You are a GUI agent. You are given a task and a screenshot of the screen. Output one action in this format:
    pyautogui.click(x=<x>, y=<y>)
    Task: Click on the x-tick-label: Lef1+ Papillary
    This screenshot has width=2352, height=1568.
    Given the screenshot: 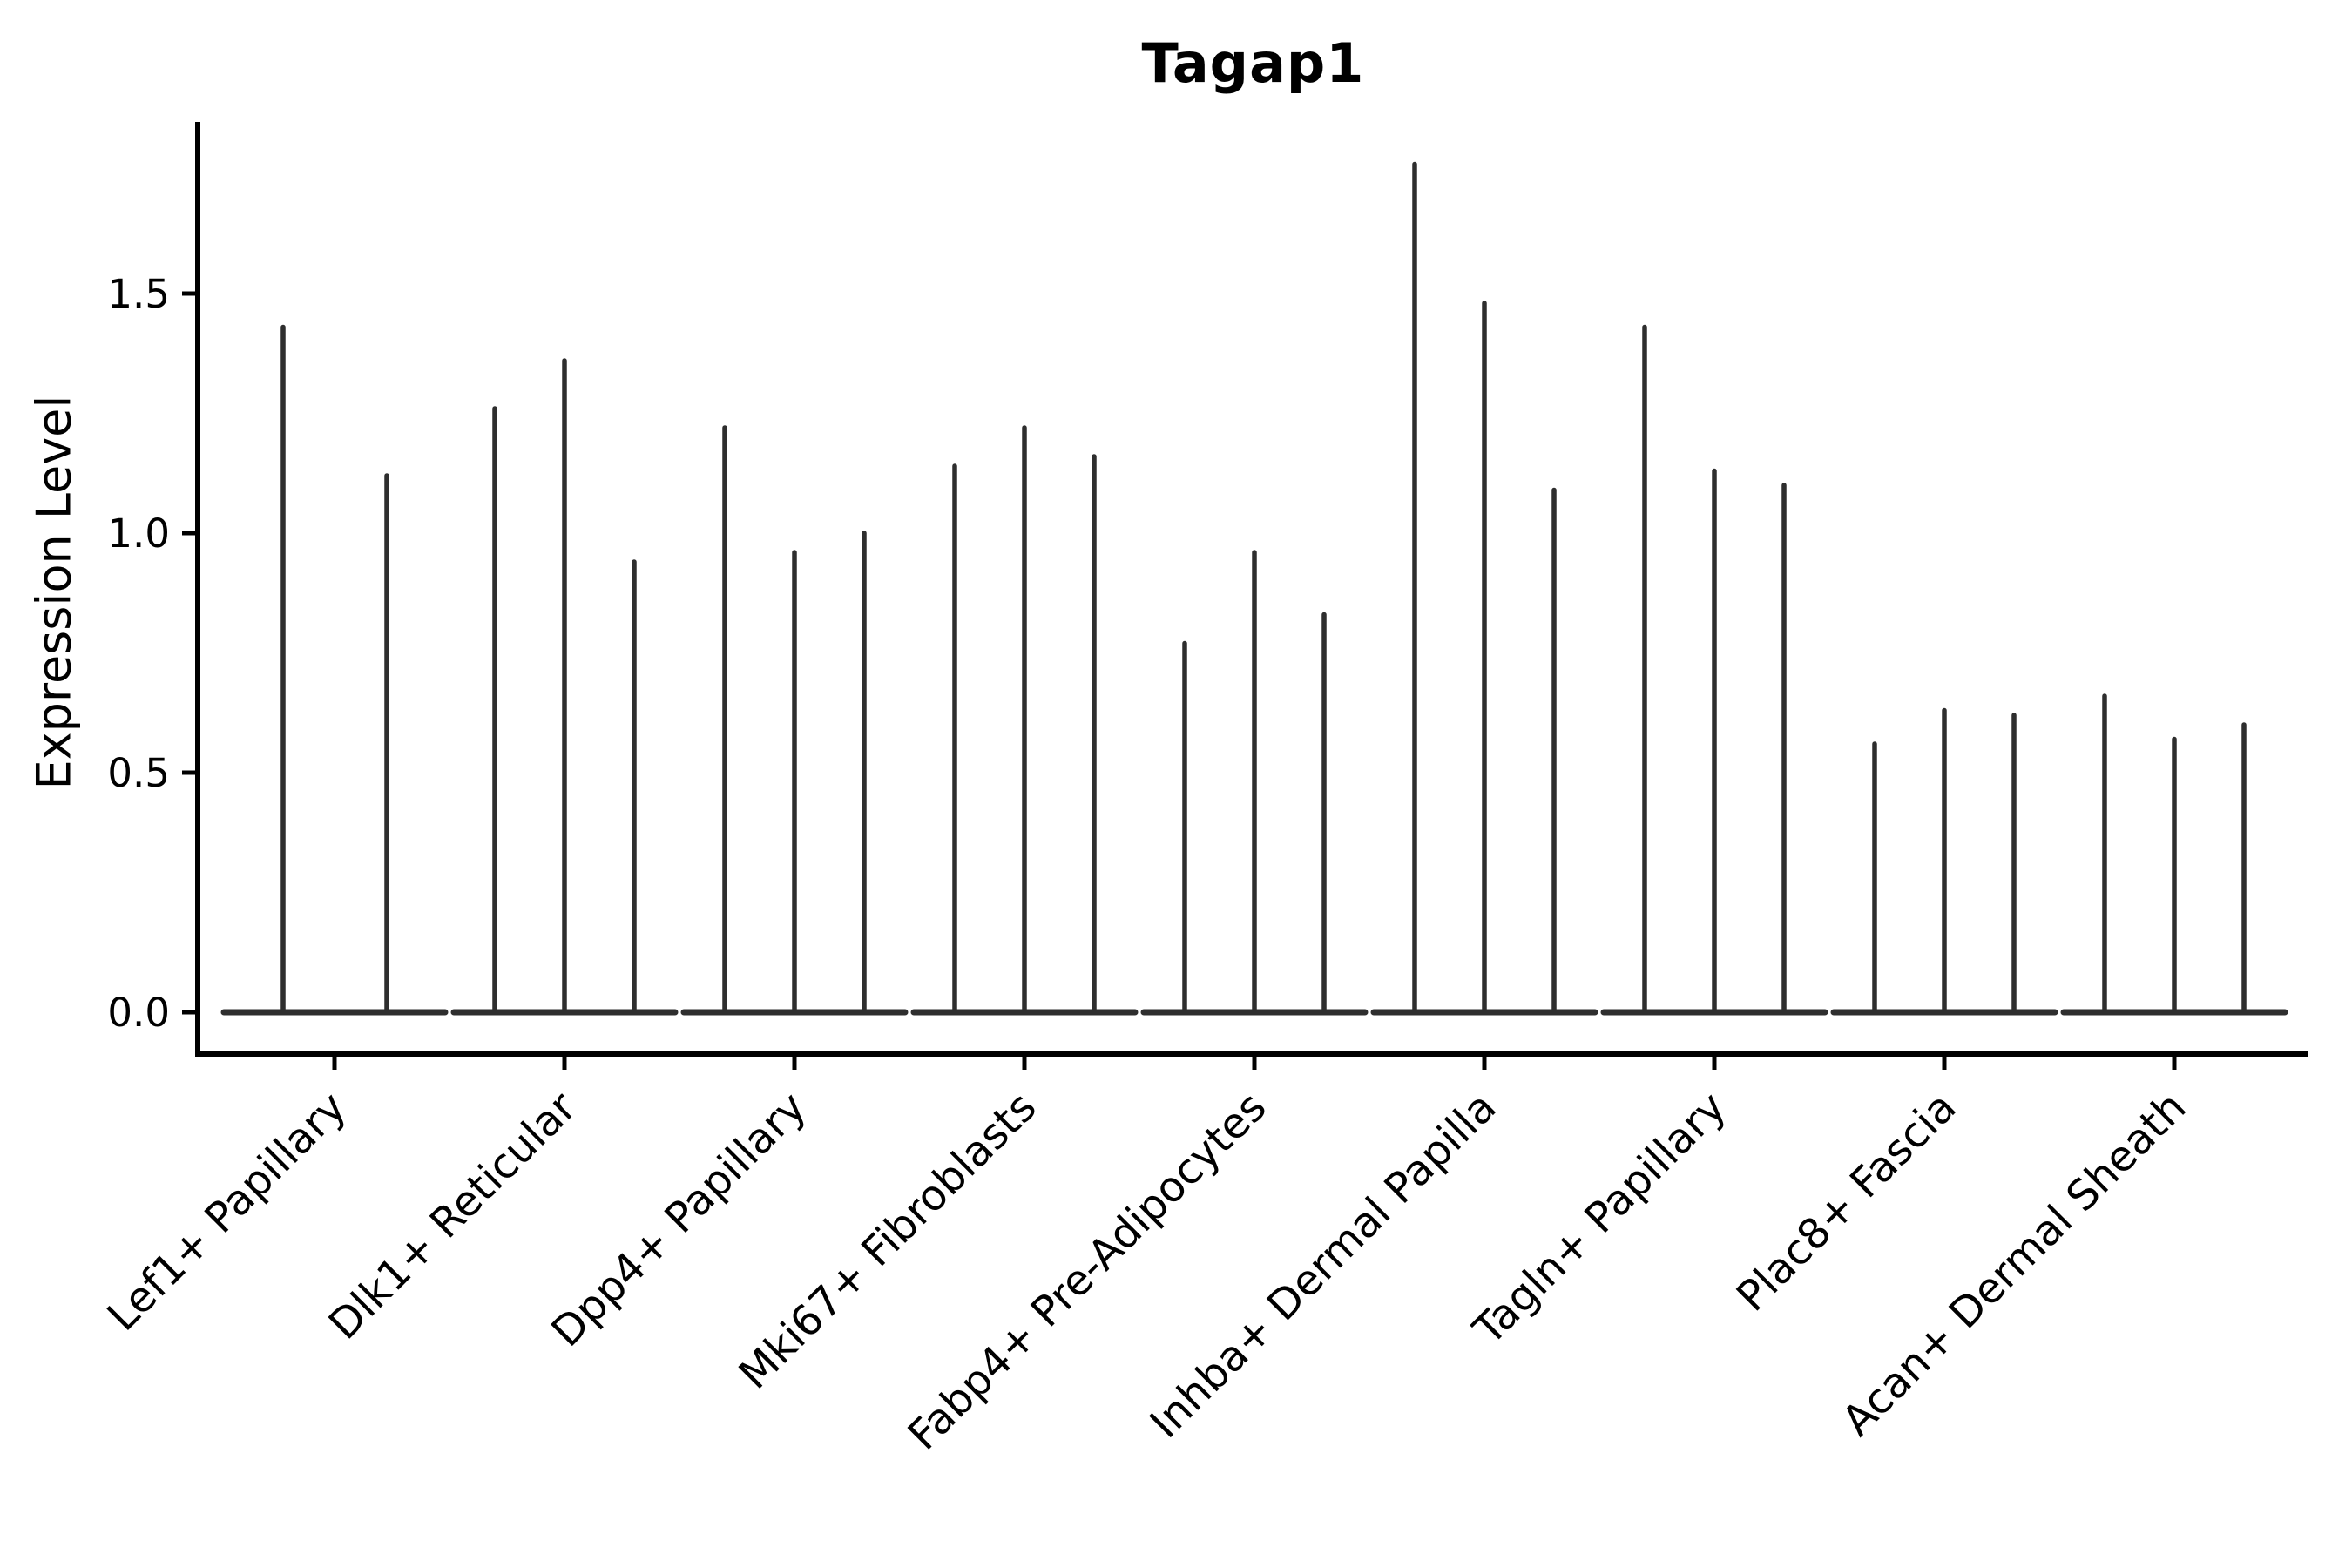 What is the action you would take?
    pyautogui.click(x=227, y=1212)
    